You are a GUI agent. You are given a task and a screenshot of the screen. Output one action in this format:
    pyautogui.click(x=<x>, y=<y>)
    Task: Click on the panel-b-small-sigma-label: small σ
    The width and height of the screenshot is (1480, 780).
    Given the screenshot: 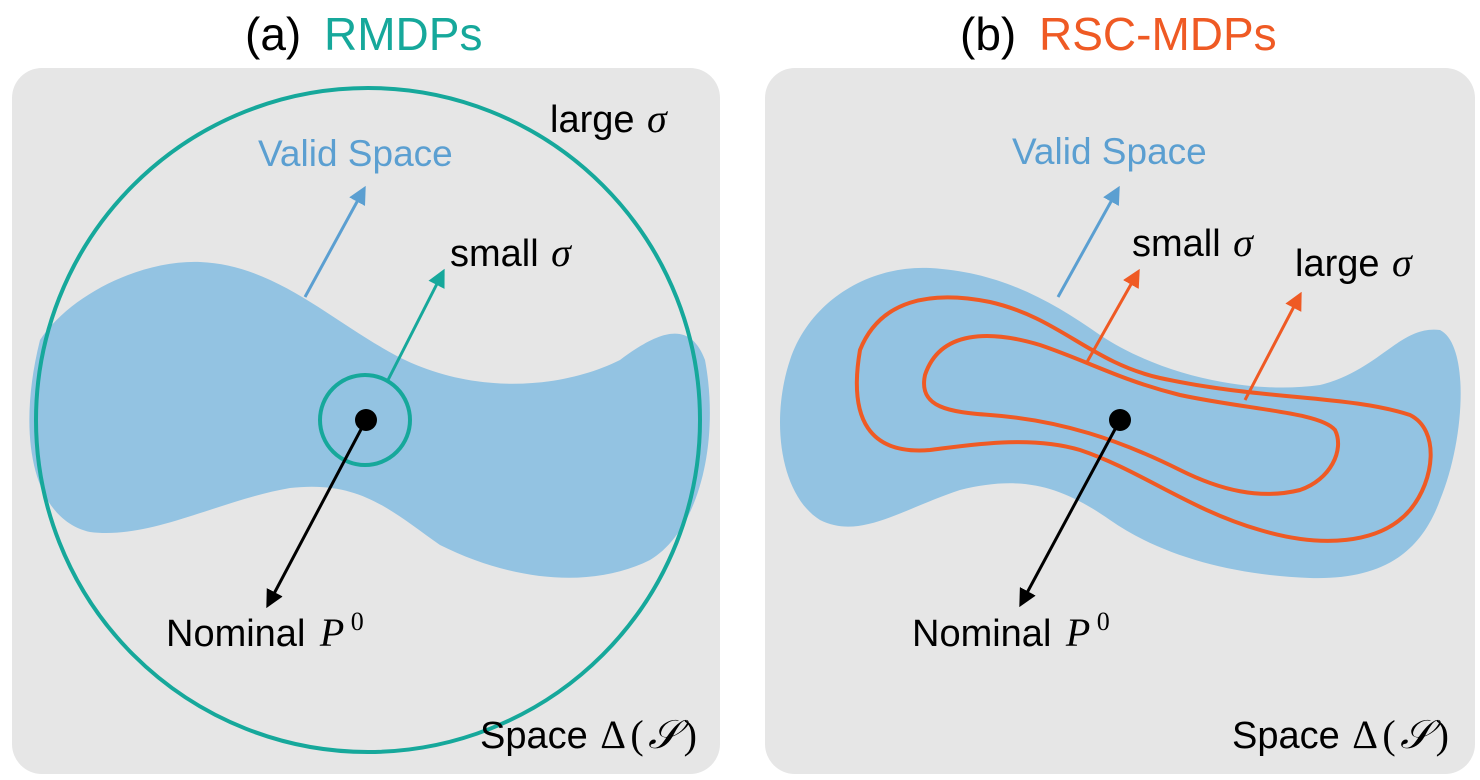 What is the action you would take?
    pyautogui.click(x=1193, y=242)
    